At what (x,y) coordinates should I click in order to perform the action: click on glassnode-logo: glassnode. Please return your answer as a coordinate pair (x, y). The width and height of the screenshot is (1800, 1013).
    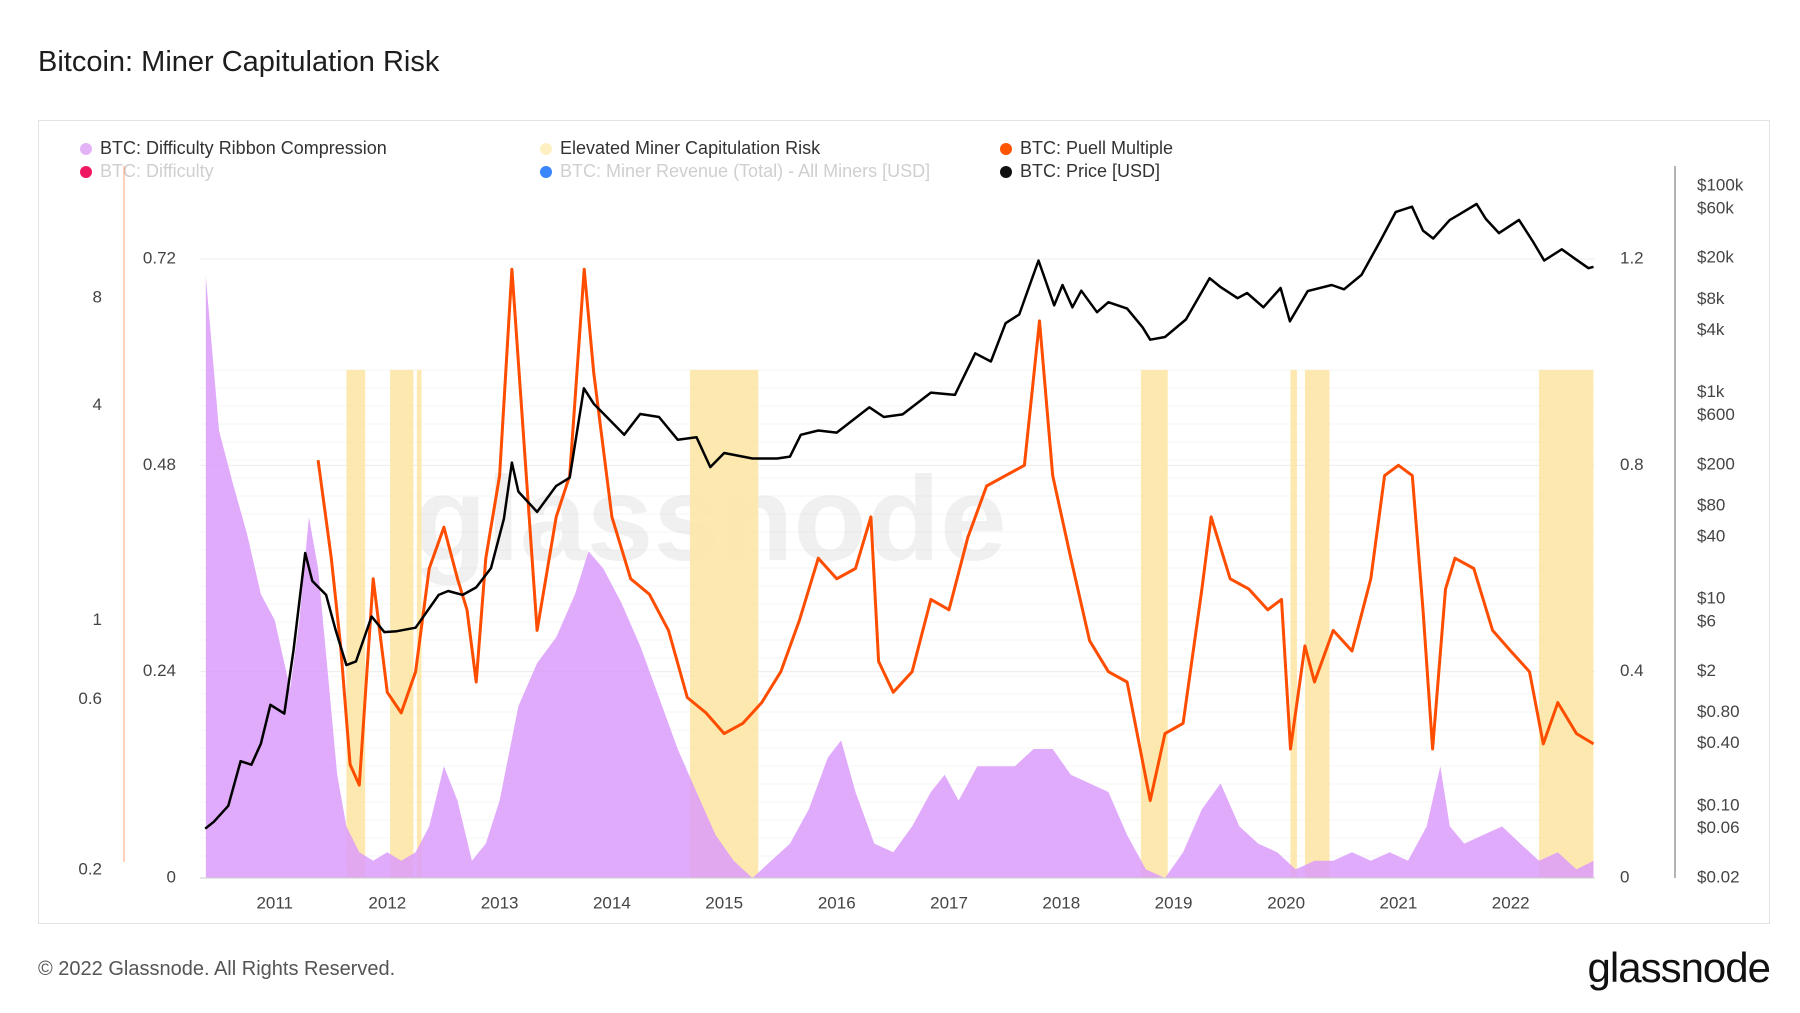
    Looking at the image, I should click on (1679, 967).